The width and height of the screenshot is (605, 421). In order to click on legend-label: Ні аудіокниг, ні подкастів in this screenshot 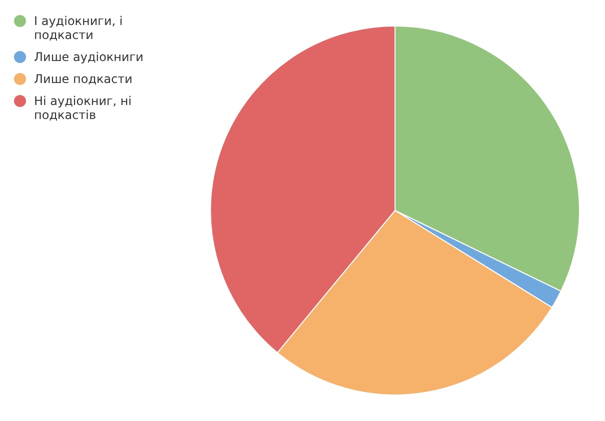, I will do `click(83, 108)`.